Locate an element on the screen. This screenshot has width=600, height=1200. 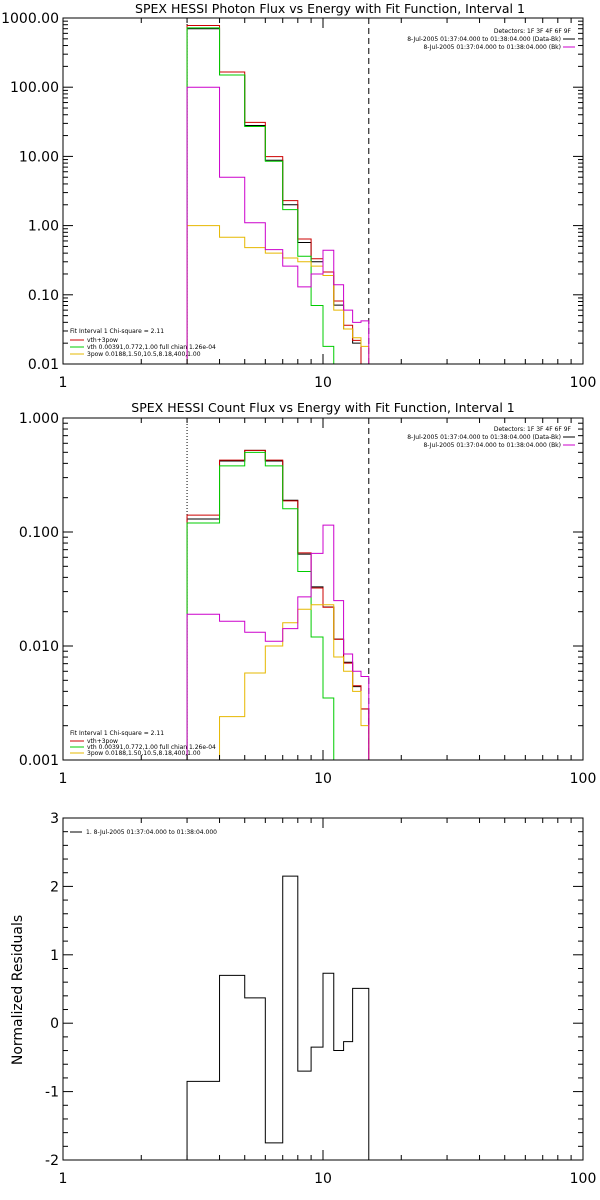
y-tick-label: 0.100 is located at coordinates (39, 533).